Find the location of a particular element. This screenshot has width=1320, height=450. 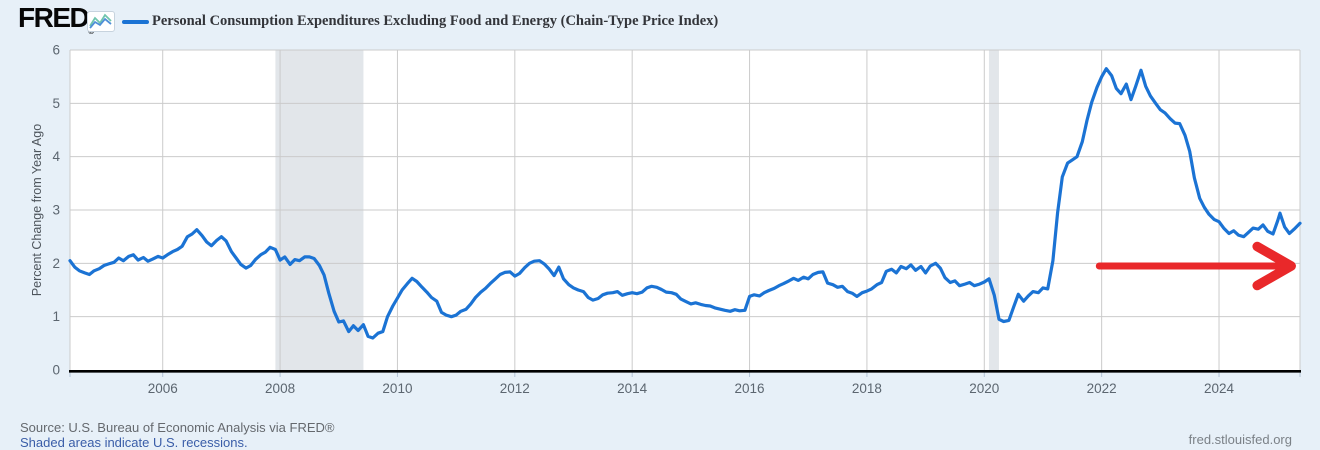

x-tick-label: 2010 is located at coordinates (397, 388).